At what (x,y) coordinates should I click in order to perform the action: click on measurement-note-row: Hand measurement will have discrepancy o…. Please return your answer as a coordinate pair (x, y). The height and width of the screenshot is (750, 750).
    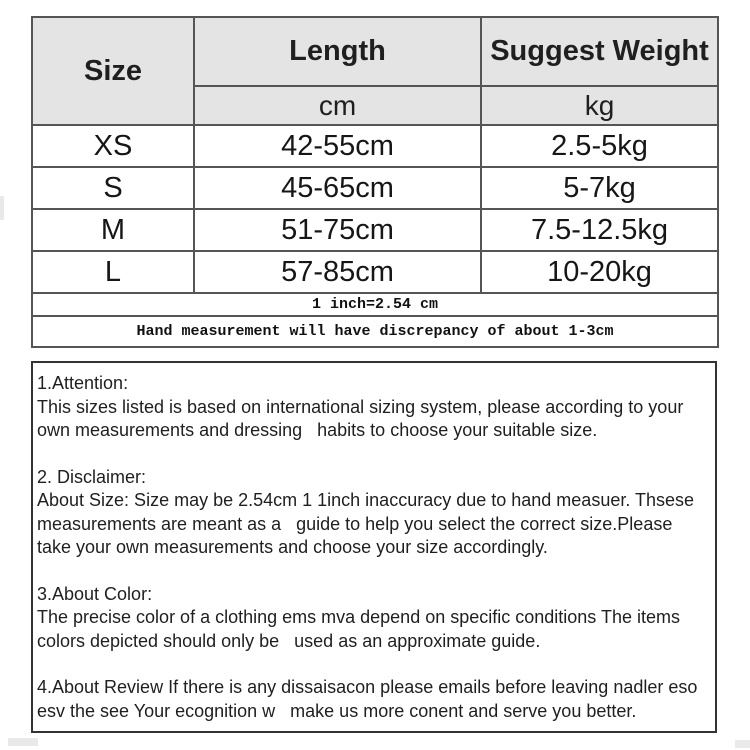
    Looking at the image, I should click on (375, 331).